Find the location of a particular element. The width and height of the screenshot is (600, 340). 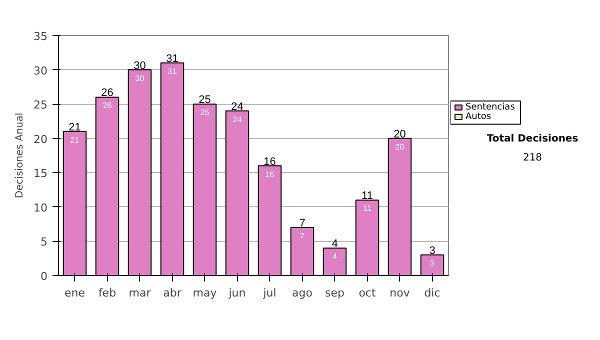

data-label: 24 is located at coordinates (237, 119).